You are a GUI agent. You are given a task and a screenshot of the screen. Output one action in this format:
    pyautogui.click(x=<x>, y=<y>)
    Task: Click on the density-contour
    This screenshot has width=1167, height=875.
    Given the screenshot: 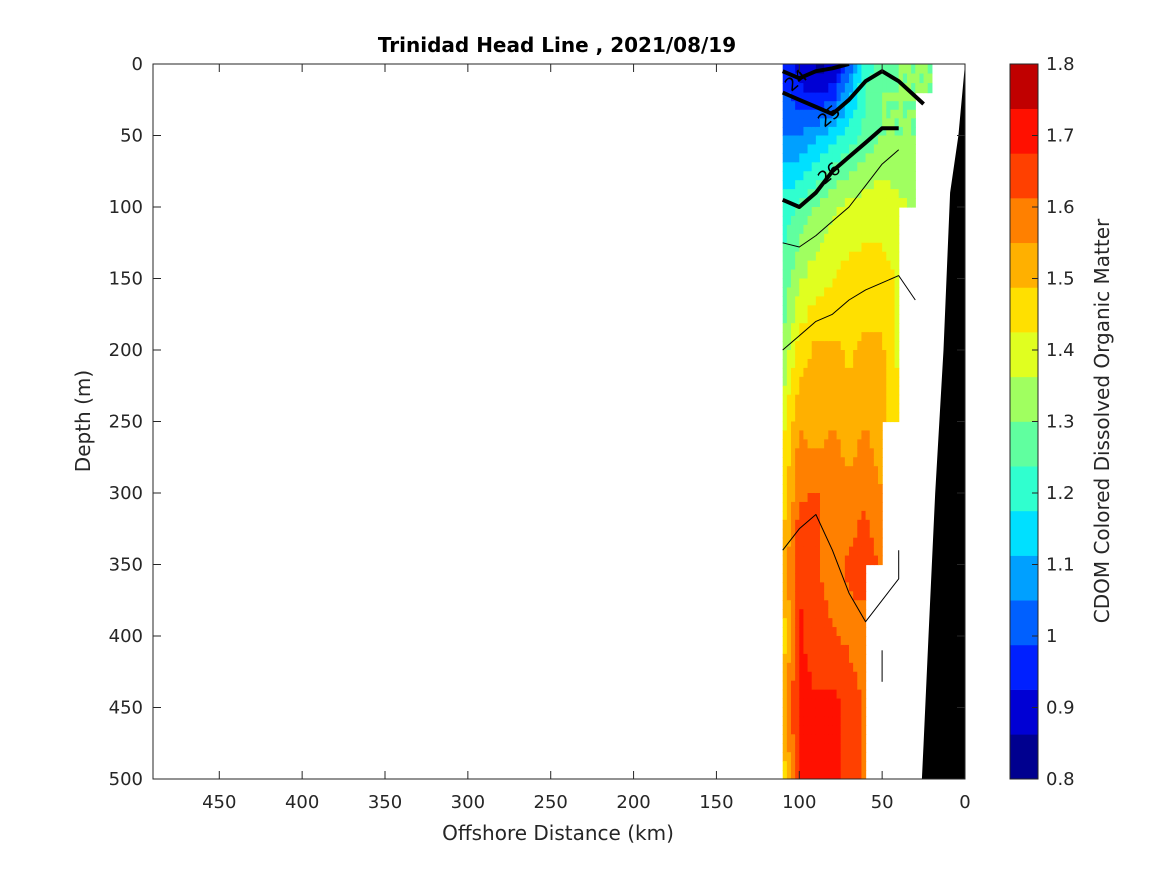 What is the action you would take?
    pyautogui.click(x=849, y=313)
    